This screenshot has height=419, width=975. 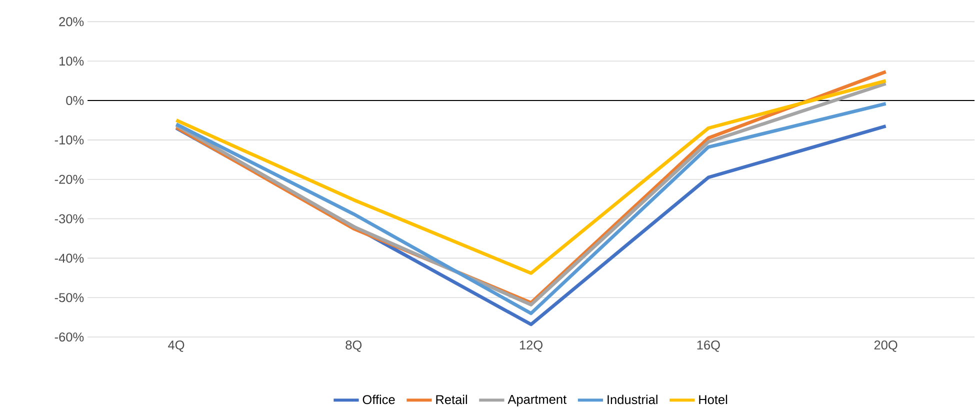 What do you see at coordinates (633, 399) in the screenshot?
I see `legend-label: Industrial` at bounding box center [633, 399].